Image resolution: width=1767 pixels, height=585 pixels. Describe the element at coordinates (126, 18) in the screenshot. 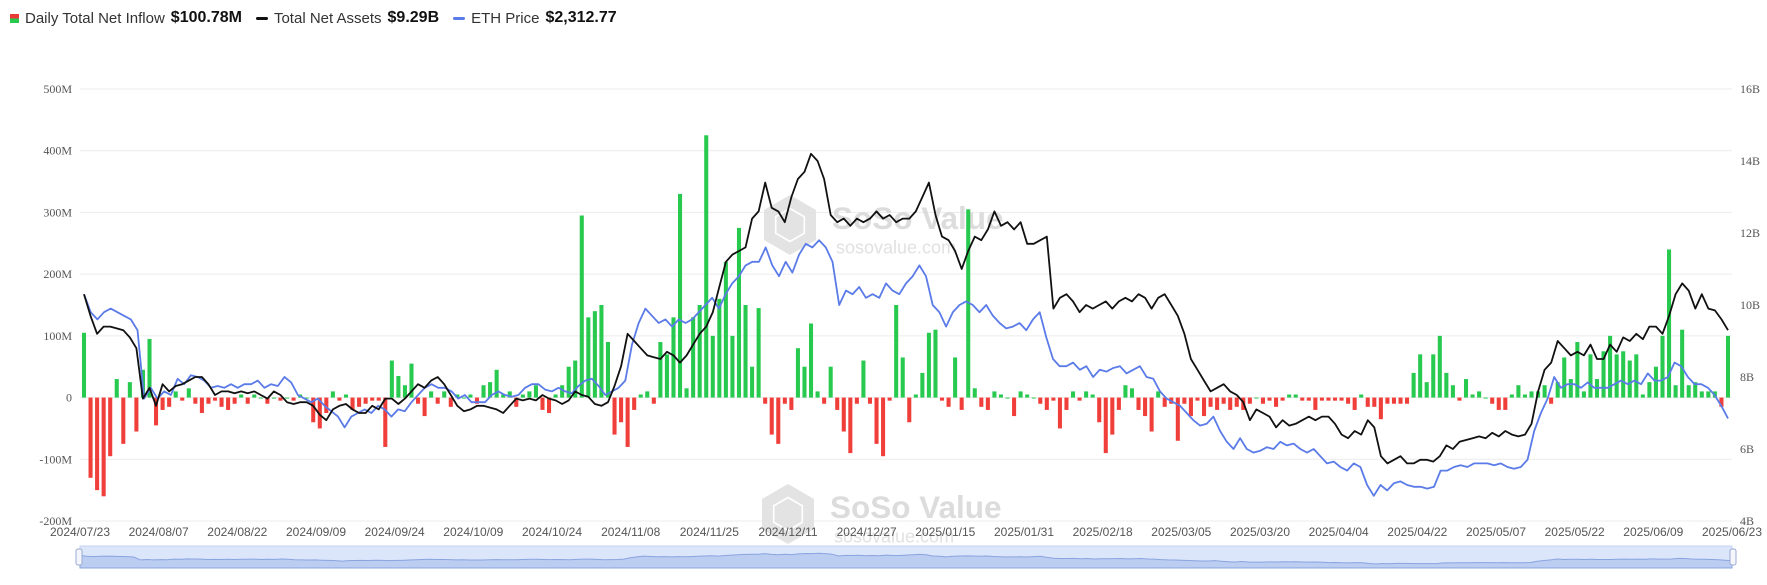

I see `legend-item-inflow: Daily Total Net Inflow $100.78M` at that location.